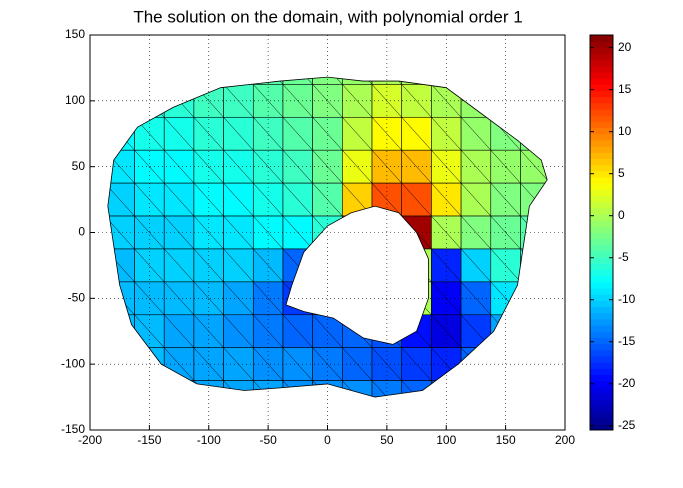 Image resolution: width=683 pixels, height=488 pixels. I want to click on x-tick-label: 150, so click(506, 440).